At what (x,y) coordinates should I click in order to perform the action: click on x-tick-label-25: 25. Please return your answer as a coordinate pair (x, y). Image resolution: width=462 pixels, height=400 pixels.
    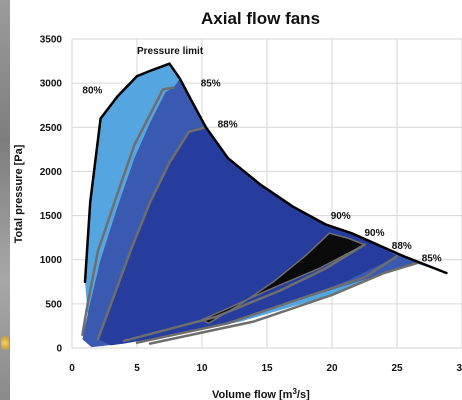
    Looking at the image, I should click on (397, 368).